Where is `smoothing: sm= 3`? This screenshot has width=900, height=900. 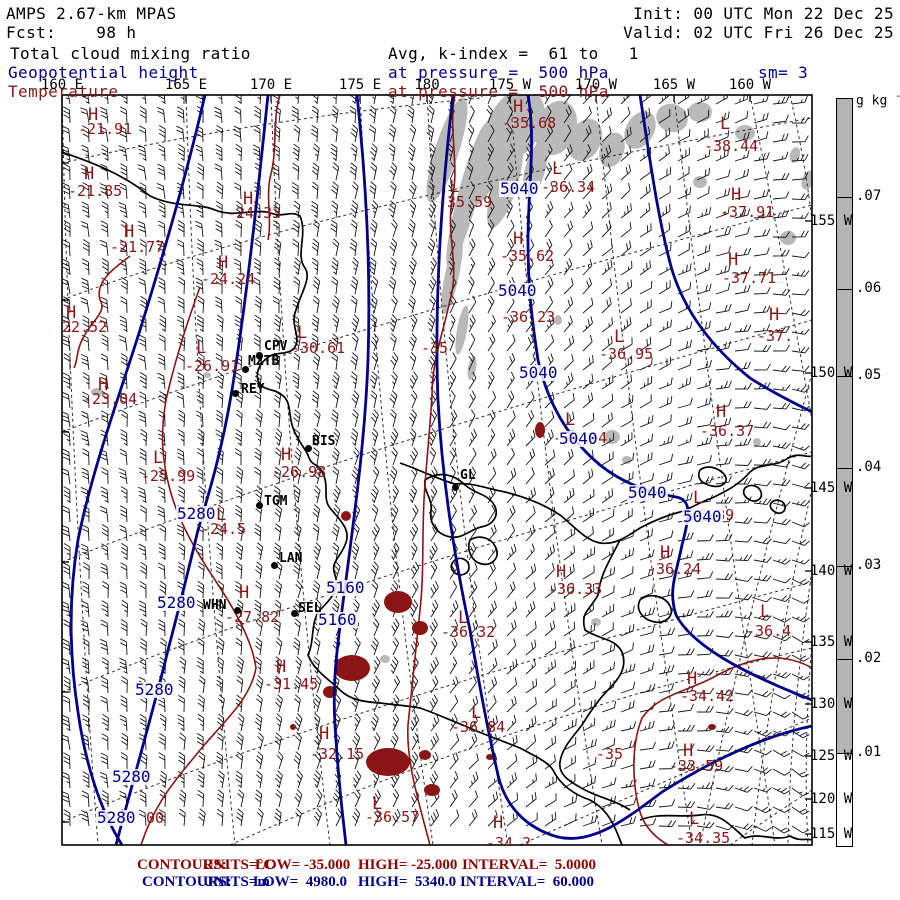 smoothing: sm= 3 is located at coordinates (783, 72).